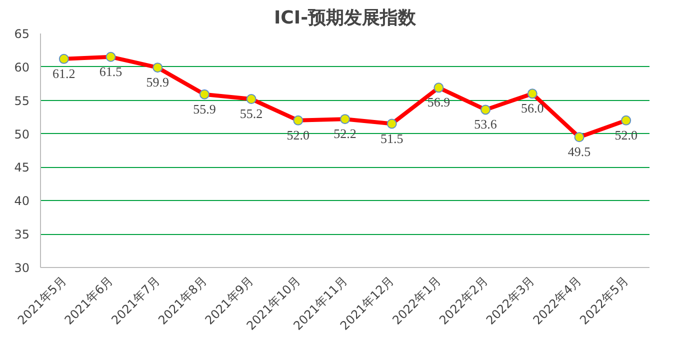 The image size is (694, 340). I want to click on data-label: 61.5, so click(110, 71).